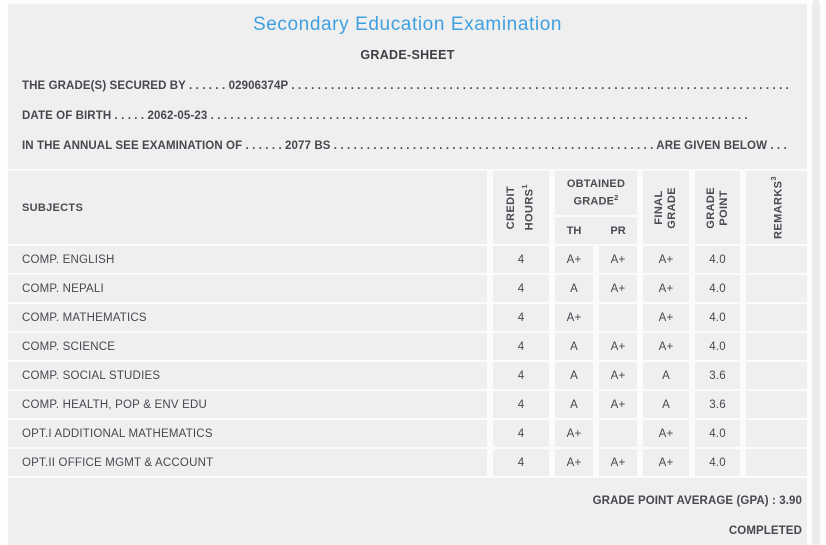 The image size is (826, 545). I want to click on final-grade-label: FINAL GRADE, so click(665, 207).